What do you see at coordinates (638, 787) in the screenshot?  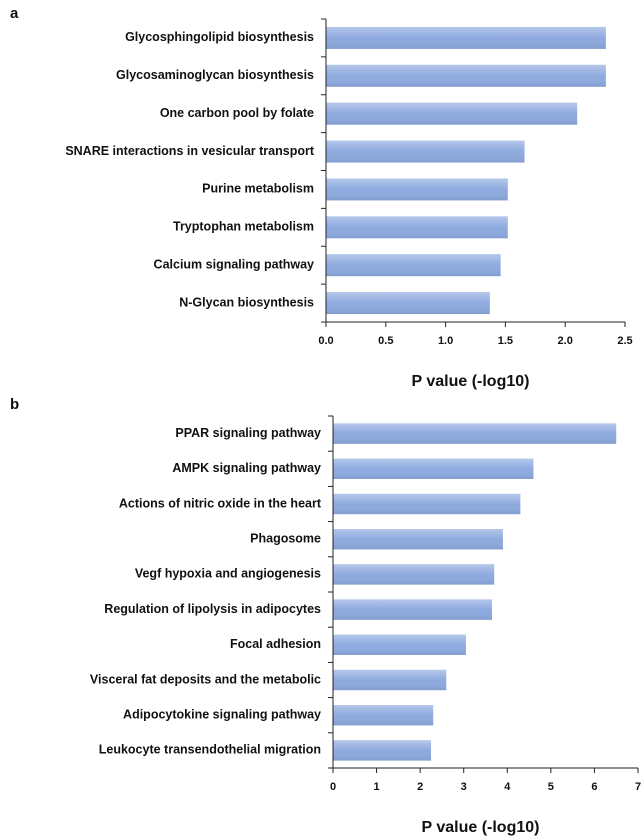 I see `x-tick-label: 7` at bounding box center [638, 787].